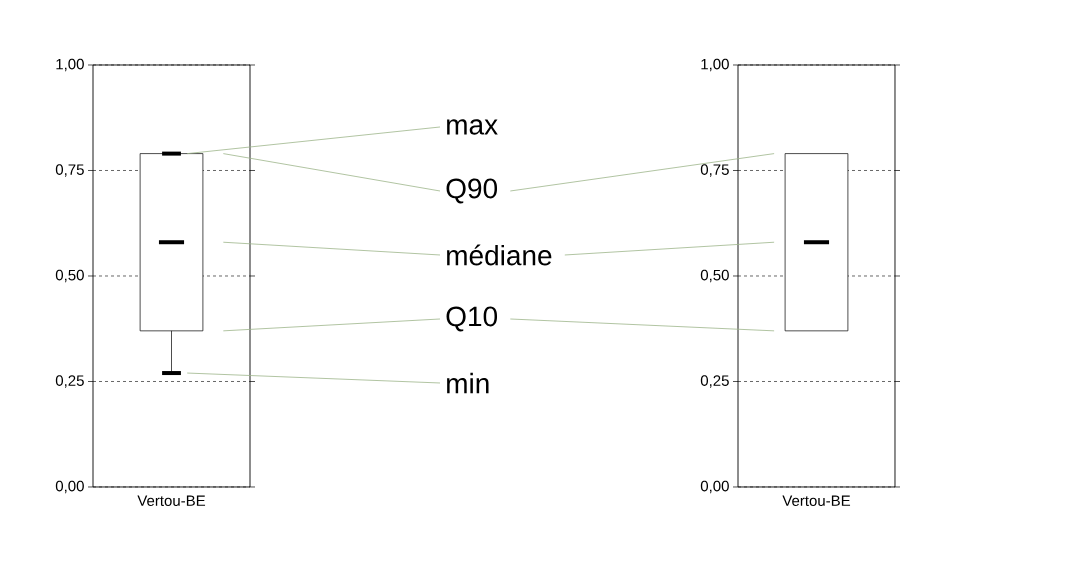  What do you see at coordinates (472, 319) in the screenshot?
I see `text: Q10` at bounding box center [472, 319].